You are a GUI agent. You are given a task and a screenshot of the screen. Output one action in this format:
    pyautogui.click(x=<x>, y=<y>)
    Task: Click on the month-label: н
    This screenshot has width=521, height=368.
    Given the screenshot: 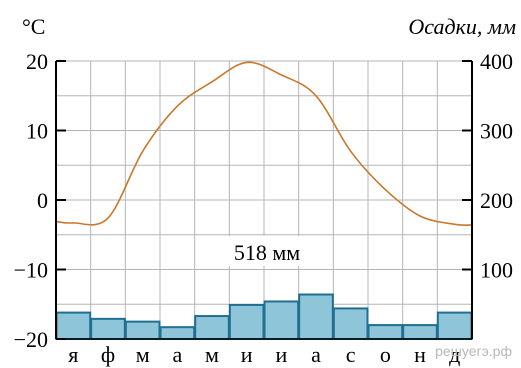 What is the action you would take?
    pyautogui.click(x=420, y=354)
    